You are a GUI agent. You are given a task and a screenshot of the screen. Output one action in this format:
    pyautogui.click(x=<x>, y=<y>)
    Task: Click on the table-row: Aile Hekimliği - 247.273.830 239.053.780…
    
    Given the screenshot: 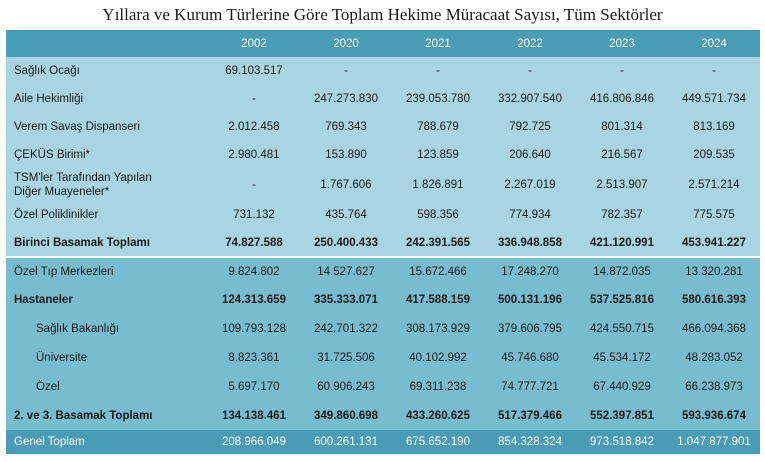 What is the action you would take?
    pyautogui.click(x=383, y=99)
    